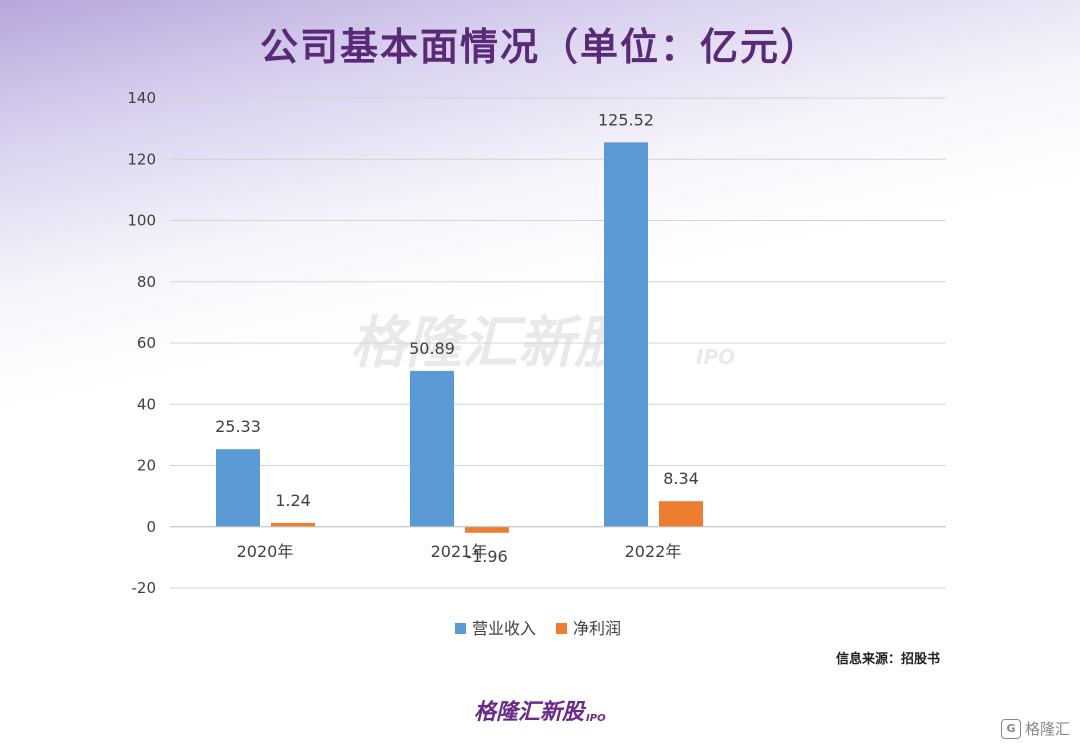  What do you see at coordinates (626, 119) in the screenshot?
I see `data-label: 125.52` at bounding box center [626, 119].